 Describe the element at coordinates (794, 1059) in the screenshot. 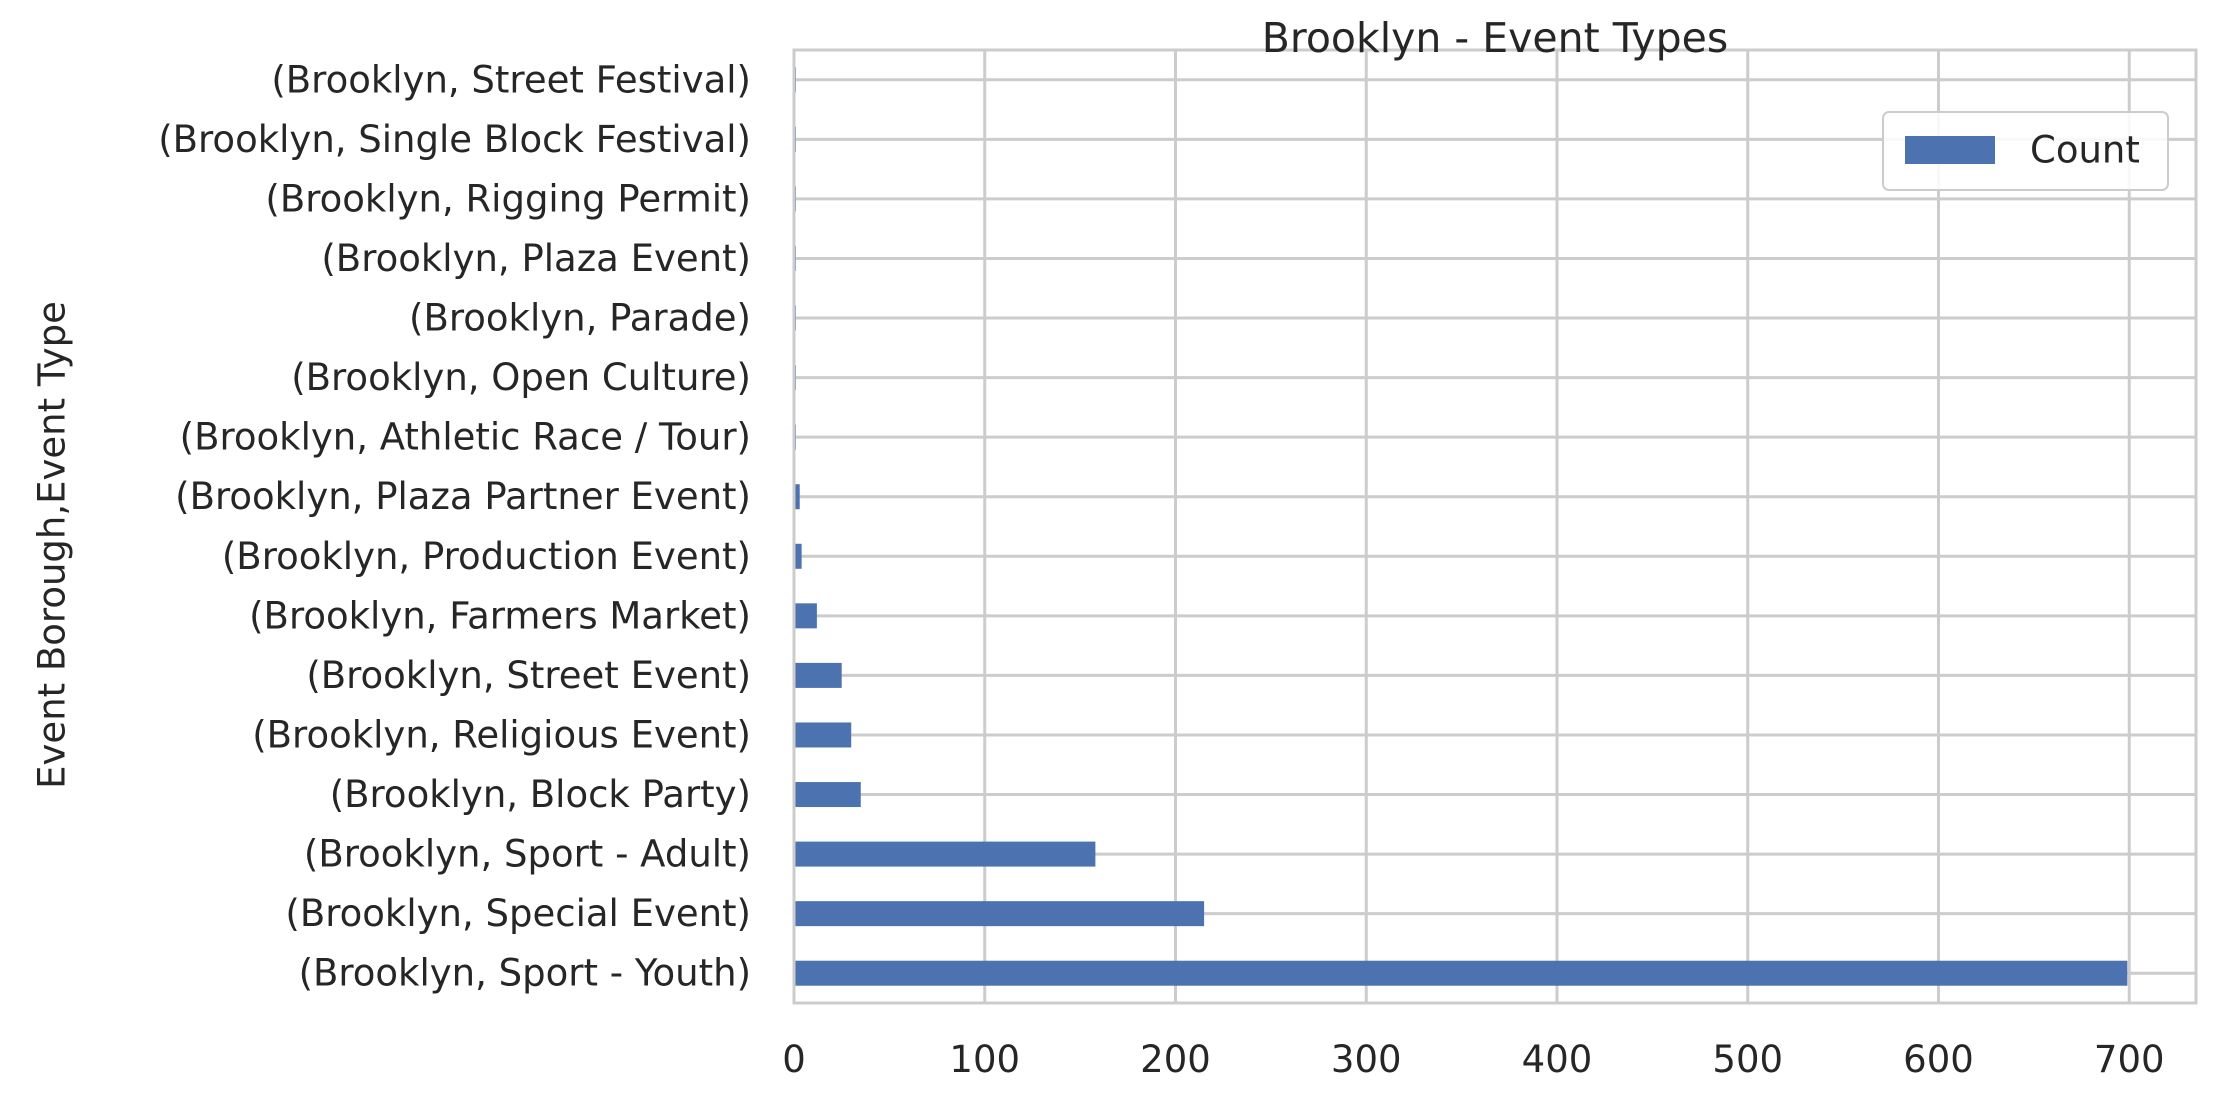

I see `x-tick-label: 0` at that location.